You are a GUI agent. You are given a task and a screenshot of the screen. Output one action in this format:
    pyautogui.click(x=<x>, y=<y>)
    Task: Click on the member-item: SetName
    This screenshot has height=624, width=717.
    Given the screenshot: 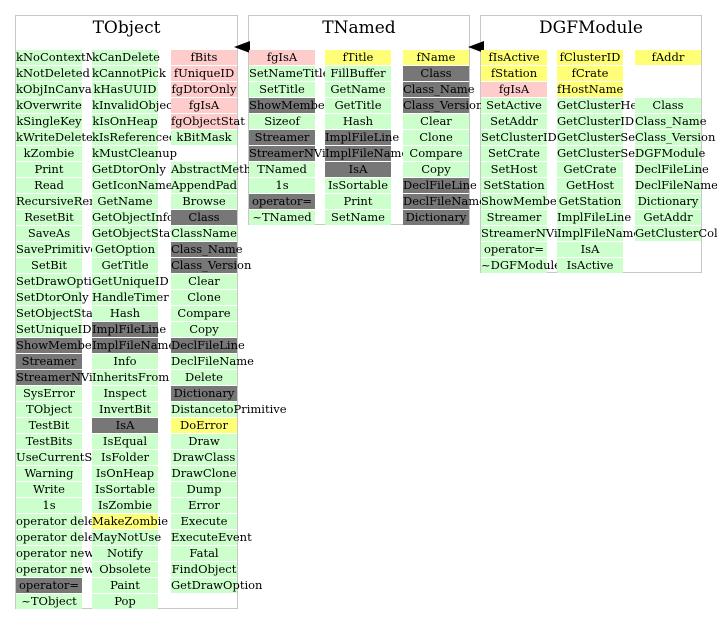 What is the action you would take?
    pyautogui.click(x=358, y=217)
    